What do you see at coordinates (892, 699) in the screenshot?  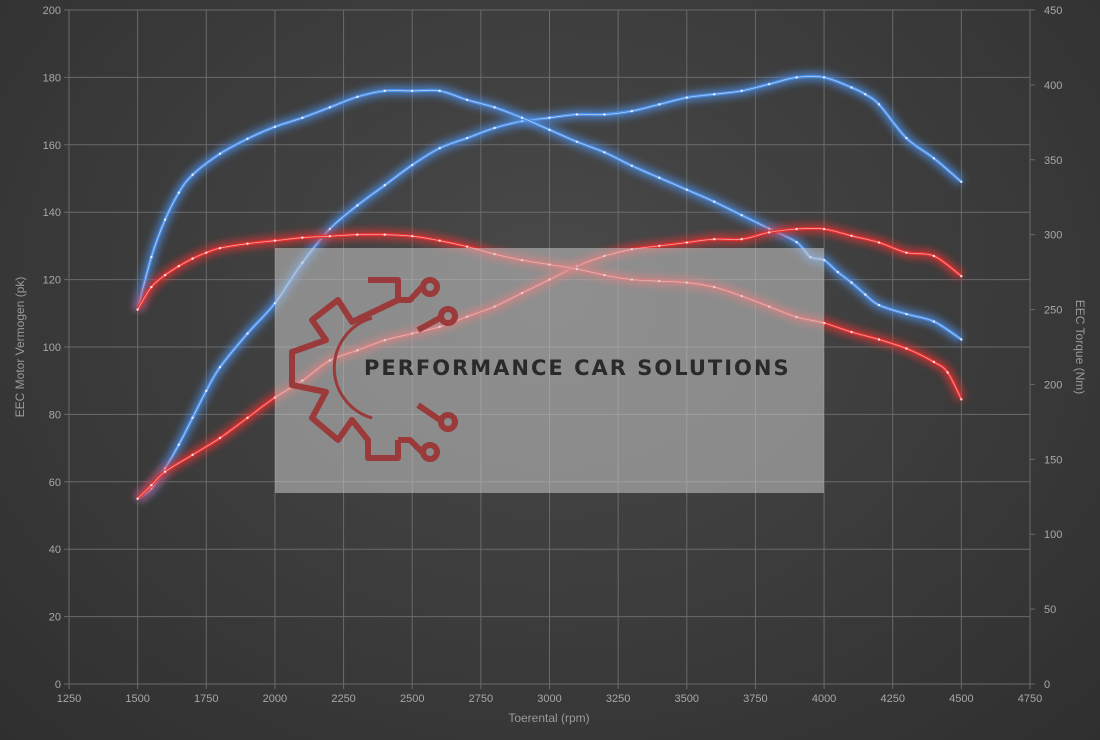 I see `x-tick-label: 4250` at bounding box center [892, 699].